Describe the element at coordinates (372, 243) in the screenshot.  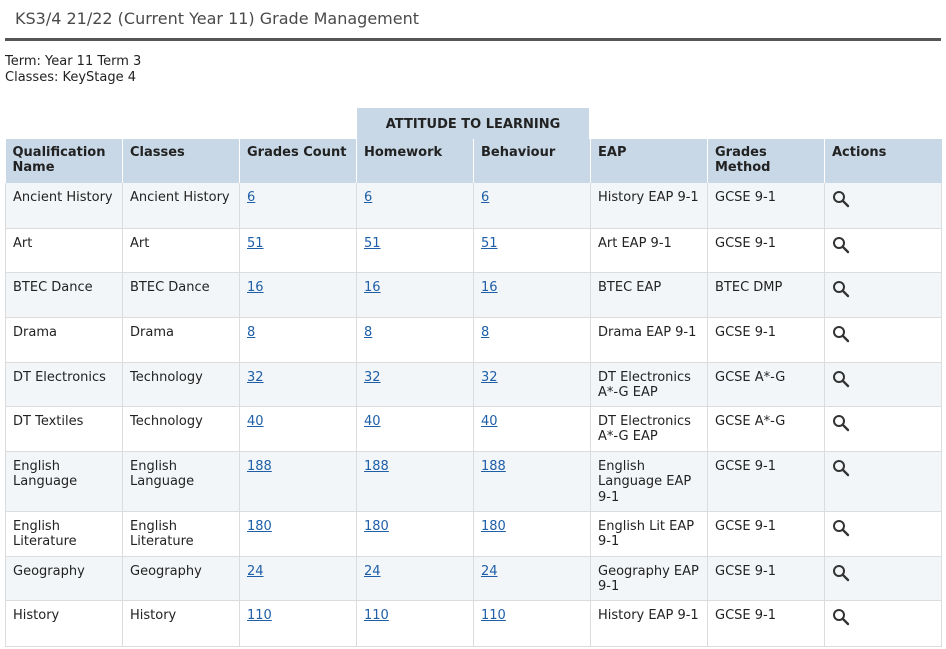
I see `homework-link: 51` at that location.